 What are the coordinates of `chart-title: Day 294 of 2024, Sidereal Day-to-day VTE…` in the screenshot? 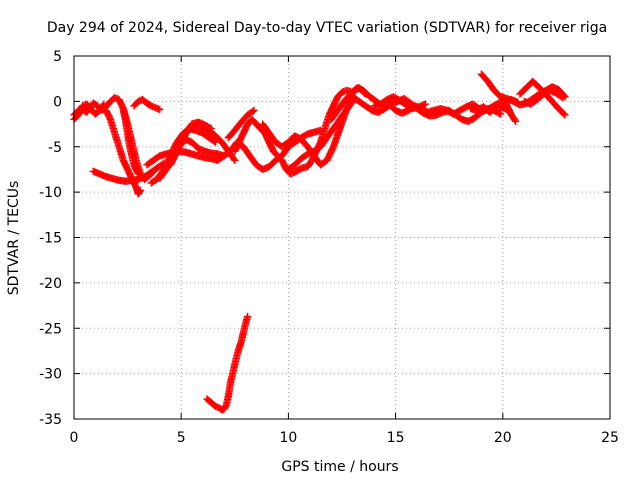 It's located at (327, 28).